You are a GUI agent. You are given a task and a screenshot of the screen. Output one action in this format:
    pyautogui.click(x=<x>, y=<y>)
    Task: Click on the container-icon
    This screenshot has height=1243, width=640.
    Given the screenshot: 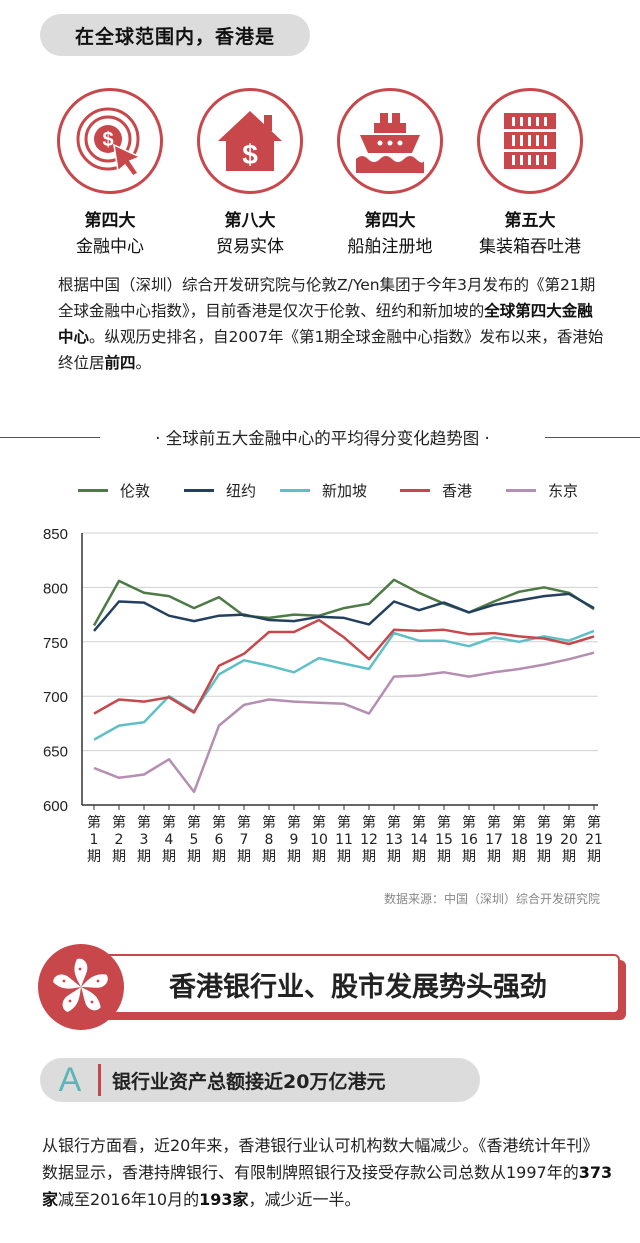 What is the action you would take?
    pyautogui.click(x=530, y=141)
    